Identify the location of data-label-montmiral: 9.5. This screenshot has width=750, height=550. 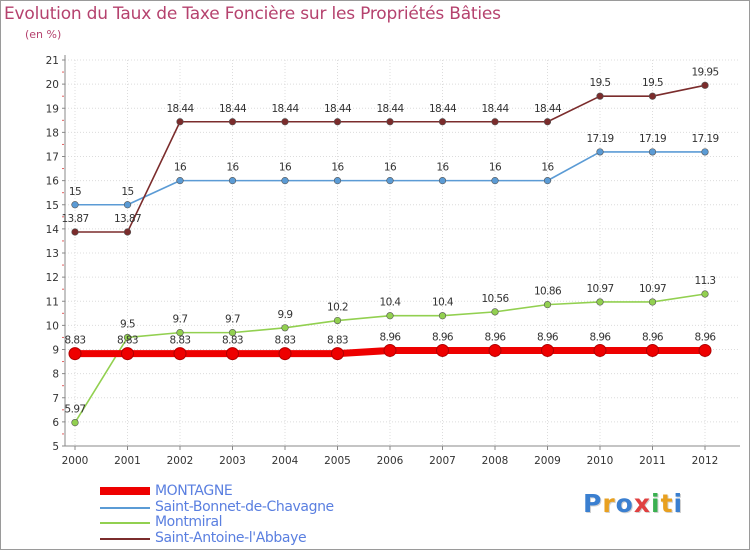
(127, 324).